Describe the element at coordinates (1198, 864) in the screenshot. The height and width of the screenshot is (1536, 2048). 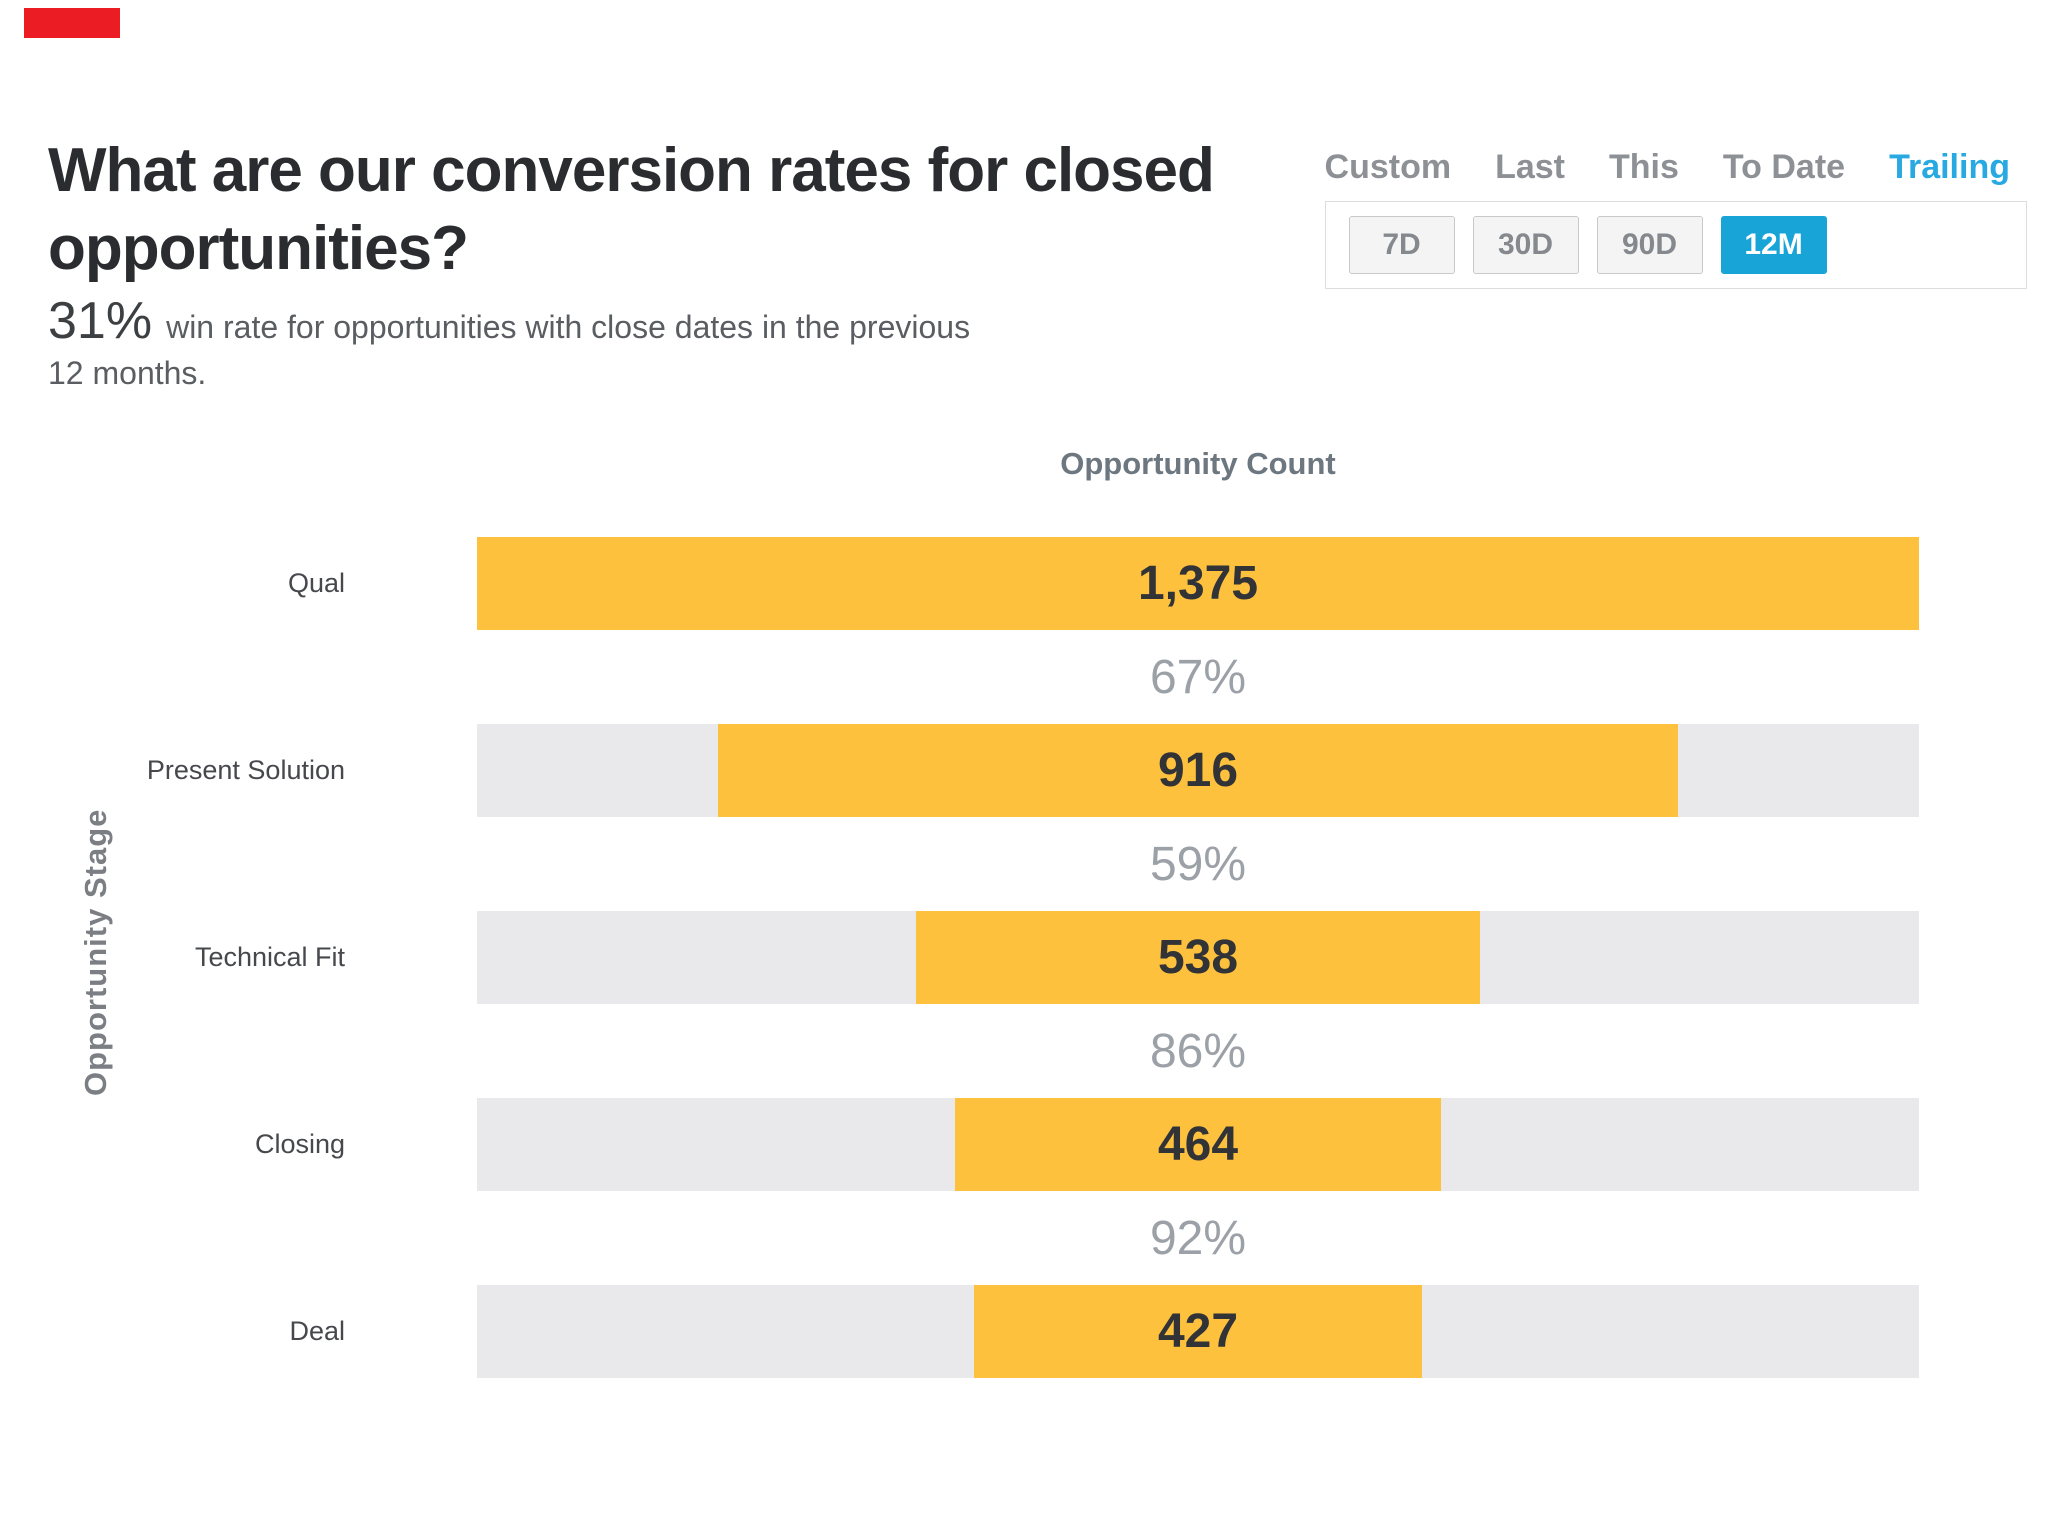
I see `conversion-label: 59%` at that location.